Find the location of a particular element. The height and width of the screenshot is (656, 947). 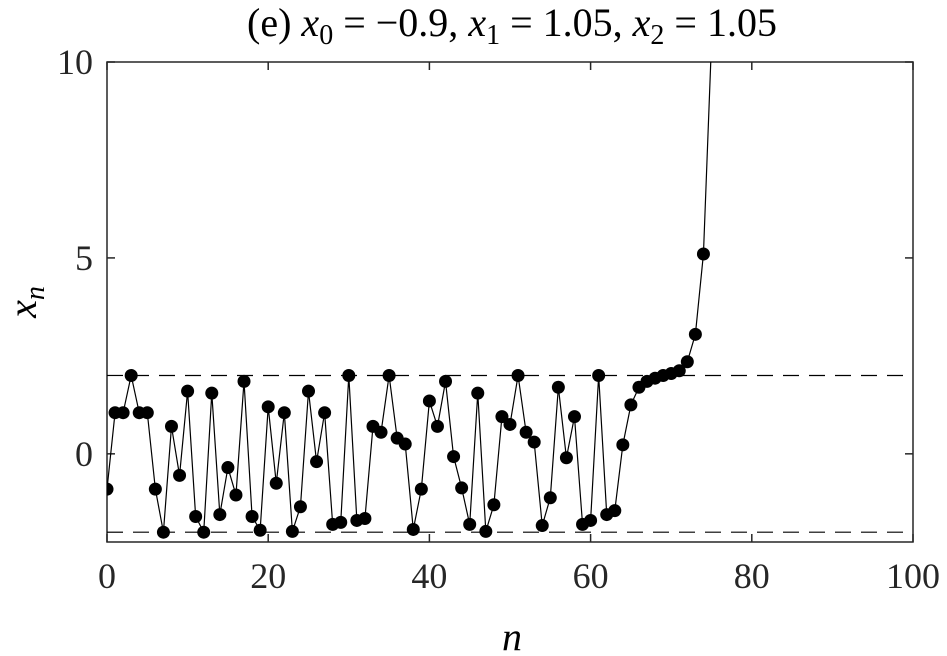

title-prefix: (e) is located at coordinates (274, 22).